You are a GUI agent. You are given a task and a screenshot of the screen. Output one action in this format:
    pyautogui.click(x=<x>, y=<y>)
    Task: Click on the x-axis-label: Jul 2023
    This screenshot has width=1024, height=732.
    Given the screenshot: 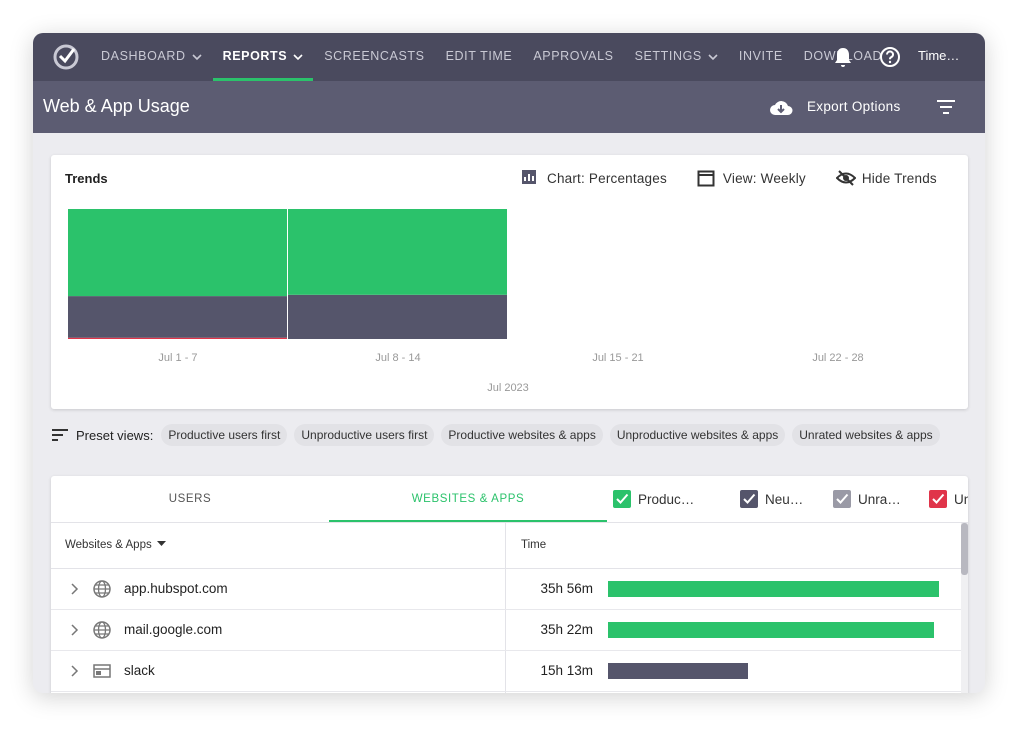 What is the action you would take?
    pyautogui.click(x=508, y=388)
    